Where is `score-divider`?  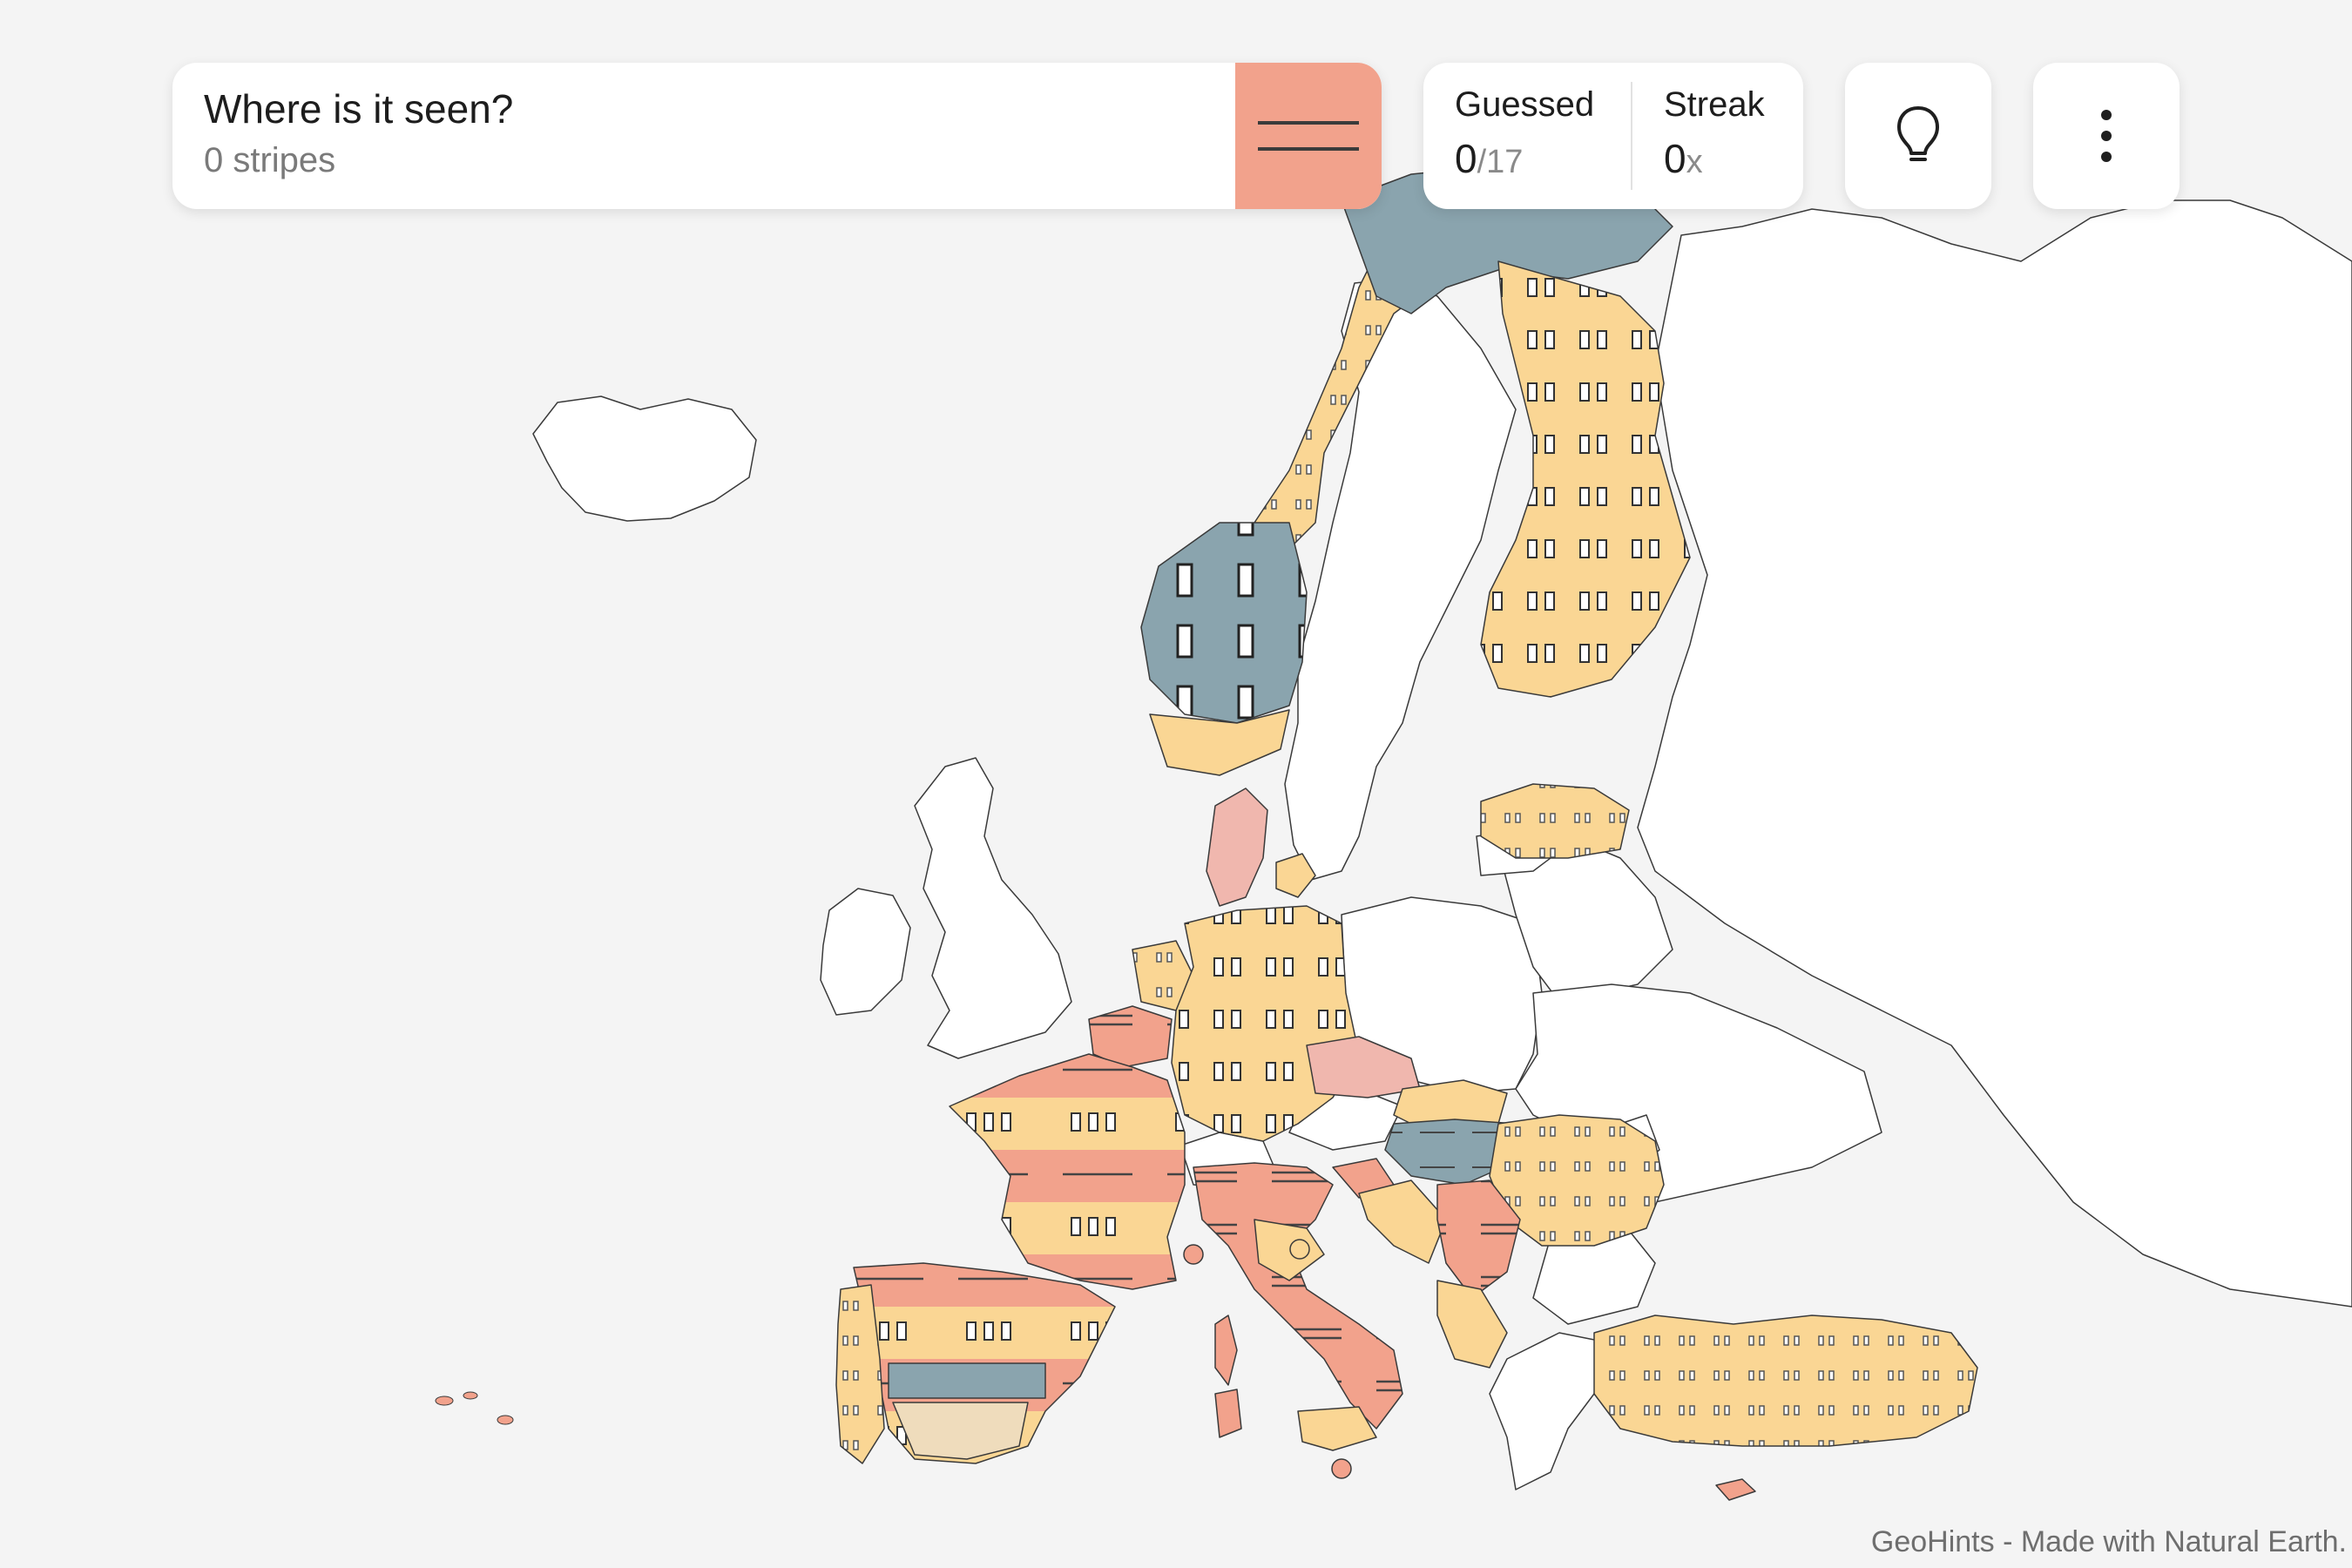 score-divider is located at coordinates (1631, 136).